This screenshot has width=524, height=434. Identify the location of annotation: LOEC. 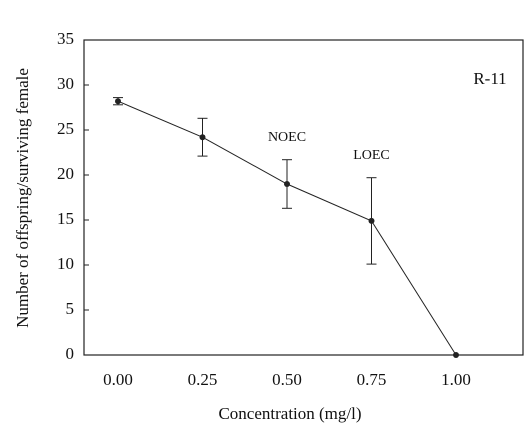
(371, 155).